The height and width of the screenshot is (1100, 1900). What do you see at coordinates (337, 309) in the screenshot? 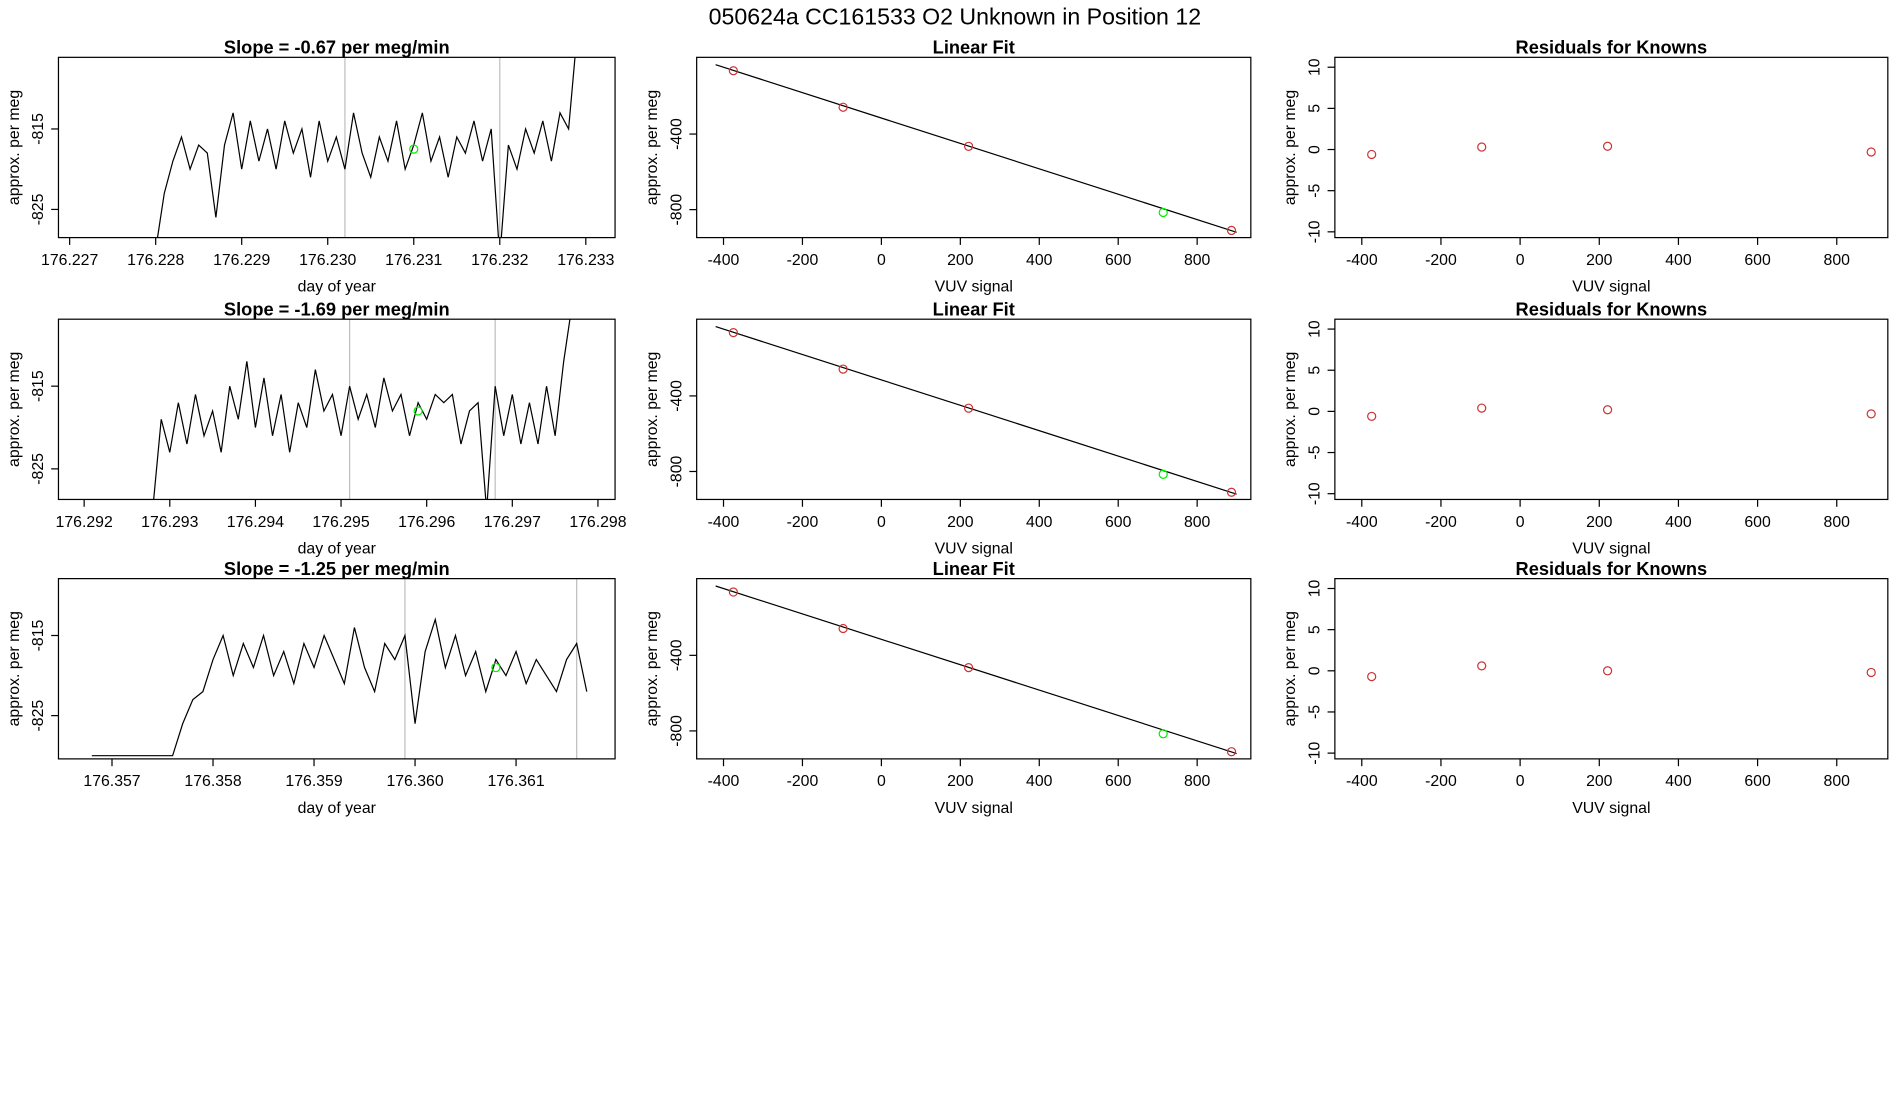
I see `panel-title: Slope = -1.69 per meg/min` at bounding box center [337, 309].